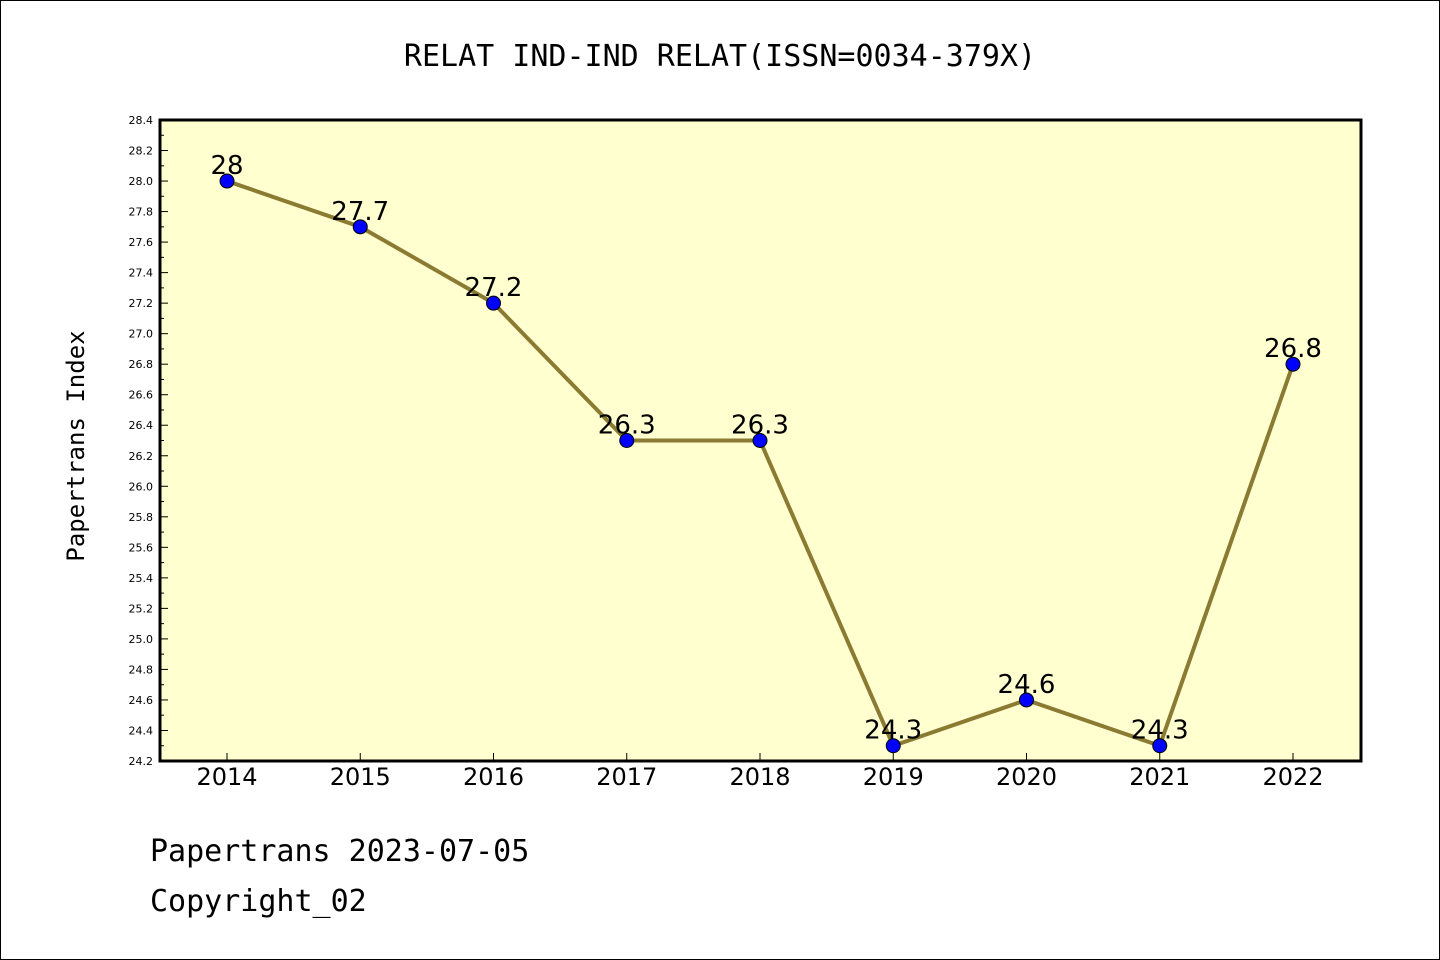  What do you see at coordinates (720, 56) in the screenshot?
I see `chart-title: RELAT IND-IND RELAT(ISSN=0034-379X)` at bounding box center [720, 56].